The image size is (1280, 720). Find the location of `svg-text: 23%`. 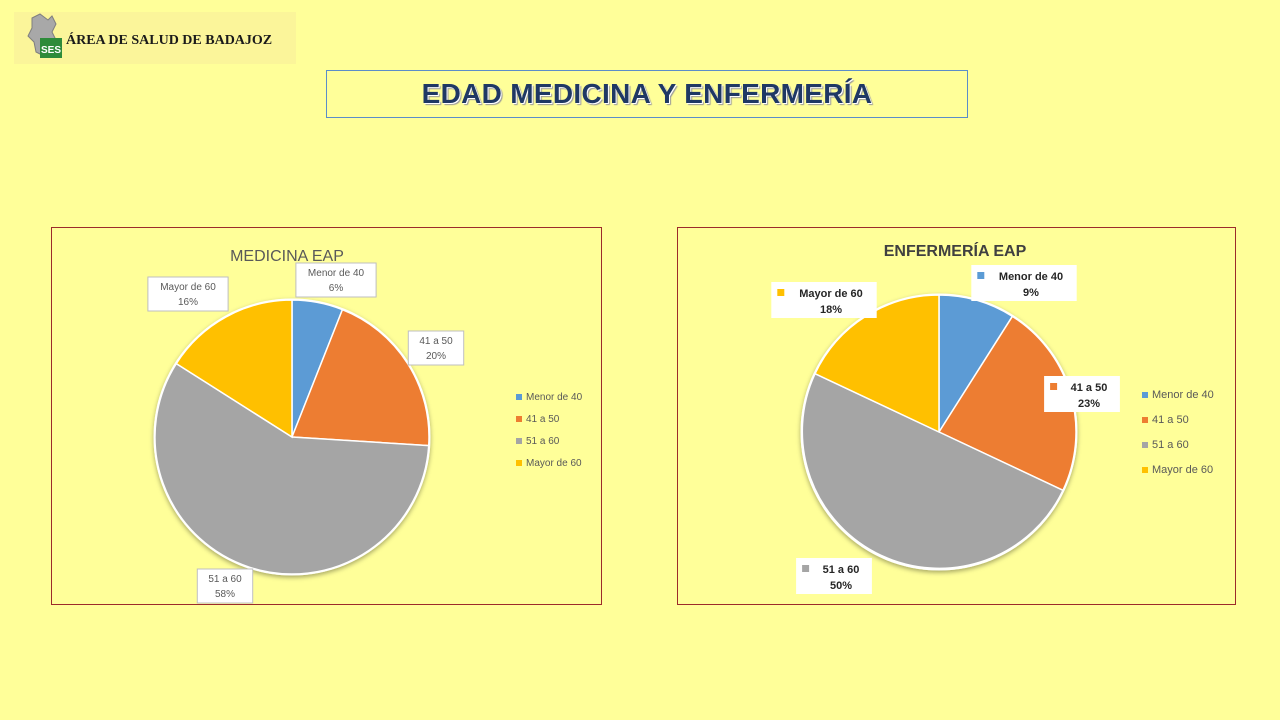

svg-text: 23% is located at coordinates (1089, 404).